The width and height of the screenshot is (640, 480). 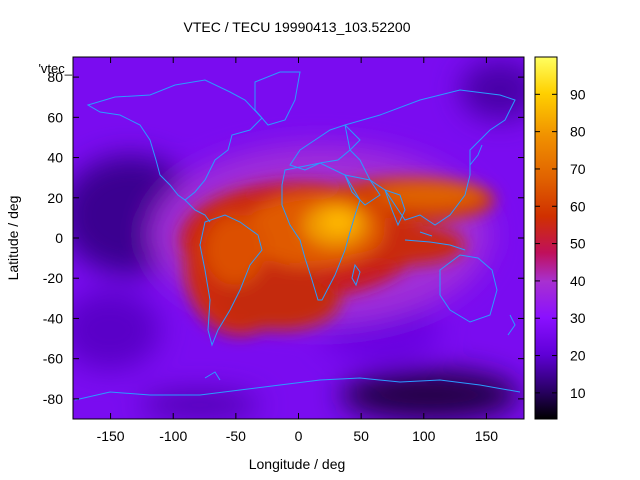 I want to click on colorbar-tick-label: 30, so click(x=578, y=318).